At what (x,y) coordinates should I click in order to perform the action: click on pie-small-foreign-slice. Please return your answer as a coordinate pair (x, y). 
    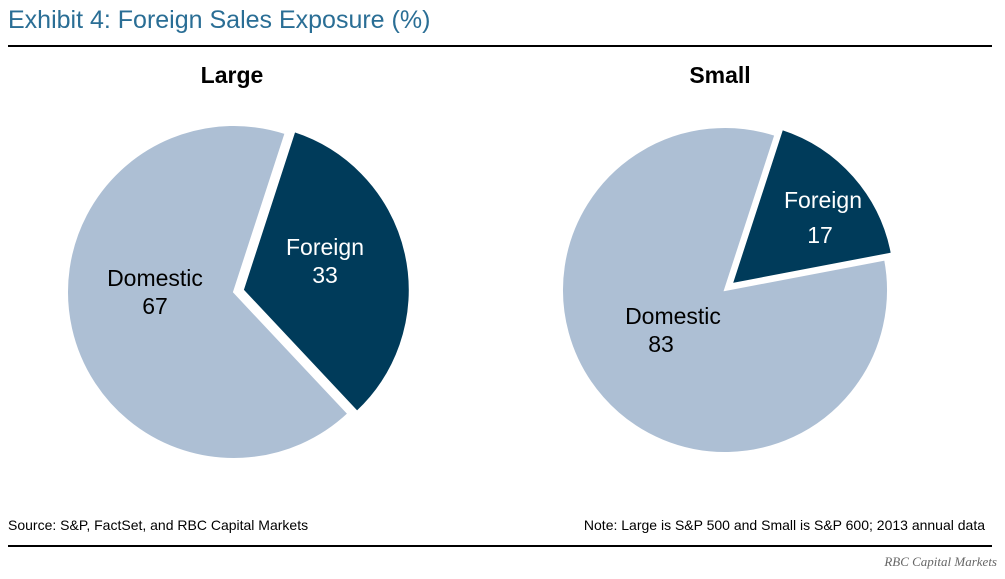
    Looking at the image, I should click on (812, 206).